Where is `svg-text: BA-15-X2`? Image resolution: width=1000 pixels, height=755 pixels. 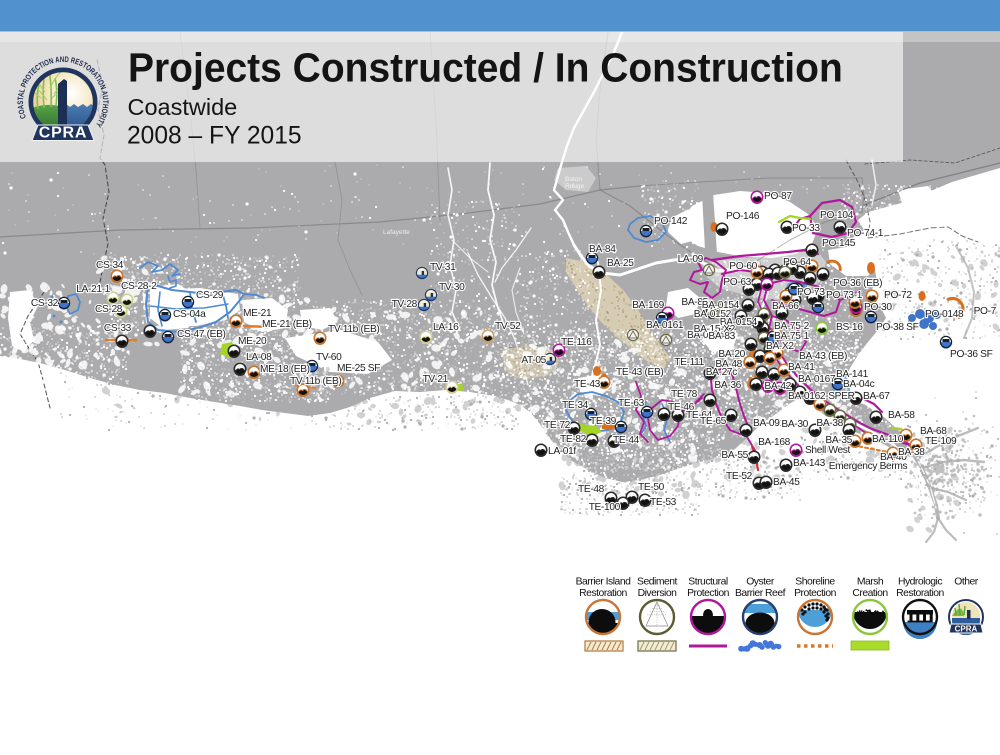
svg-text: BA-15-X2 is located at coordinates (715, 329).